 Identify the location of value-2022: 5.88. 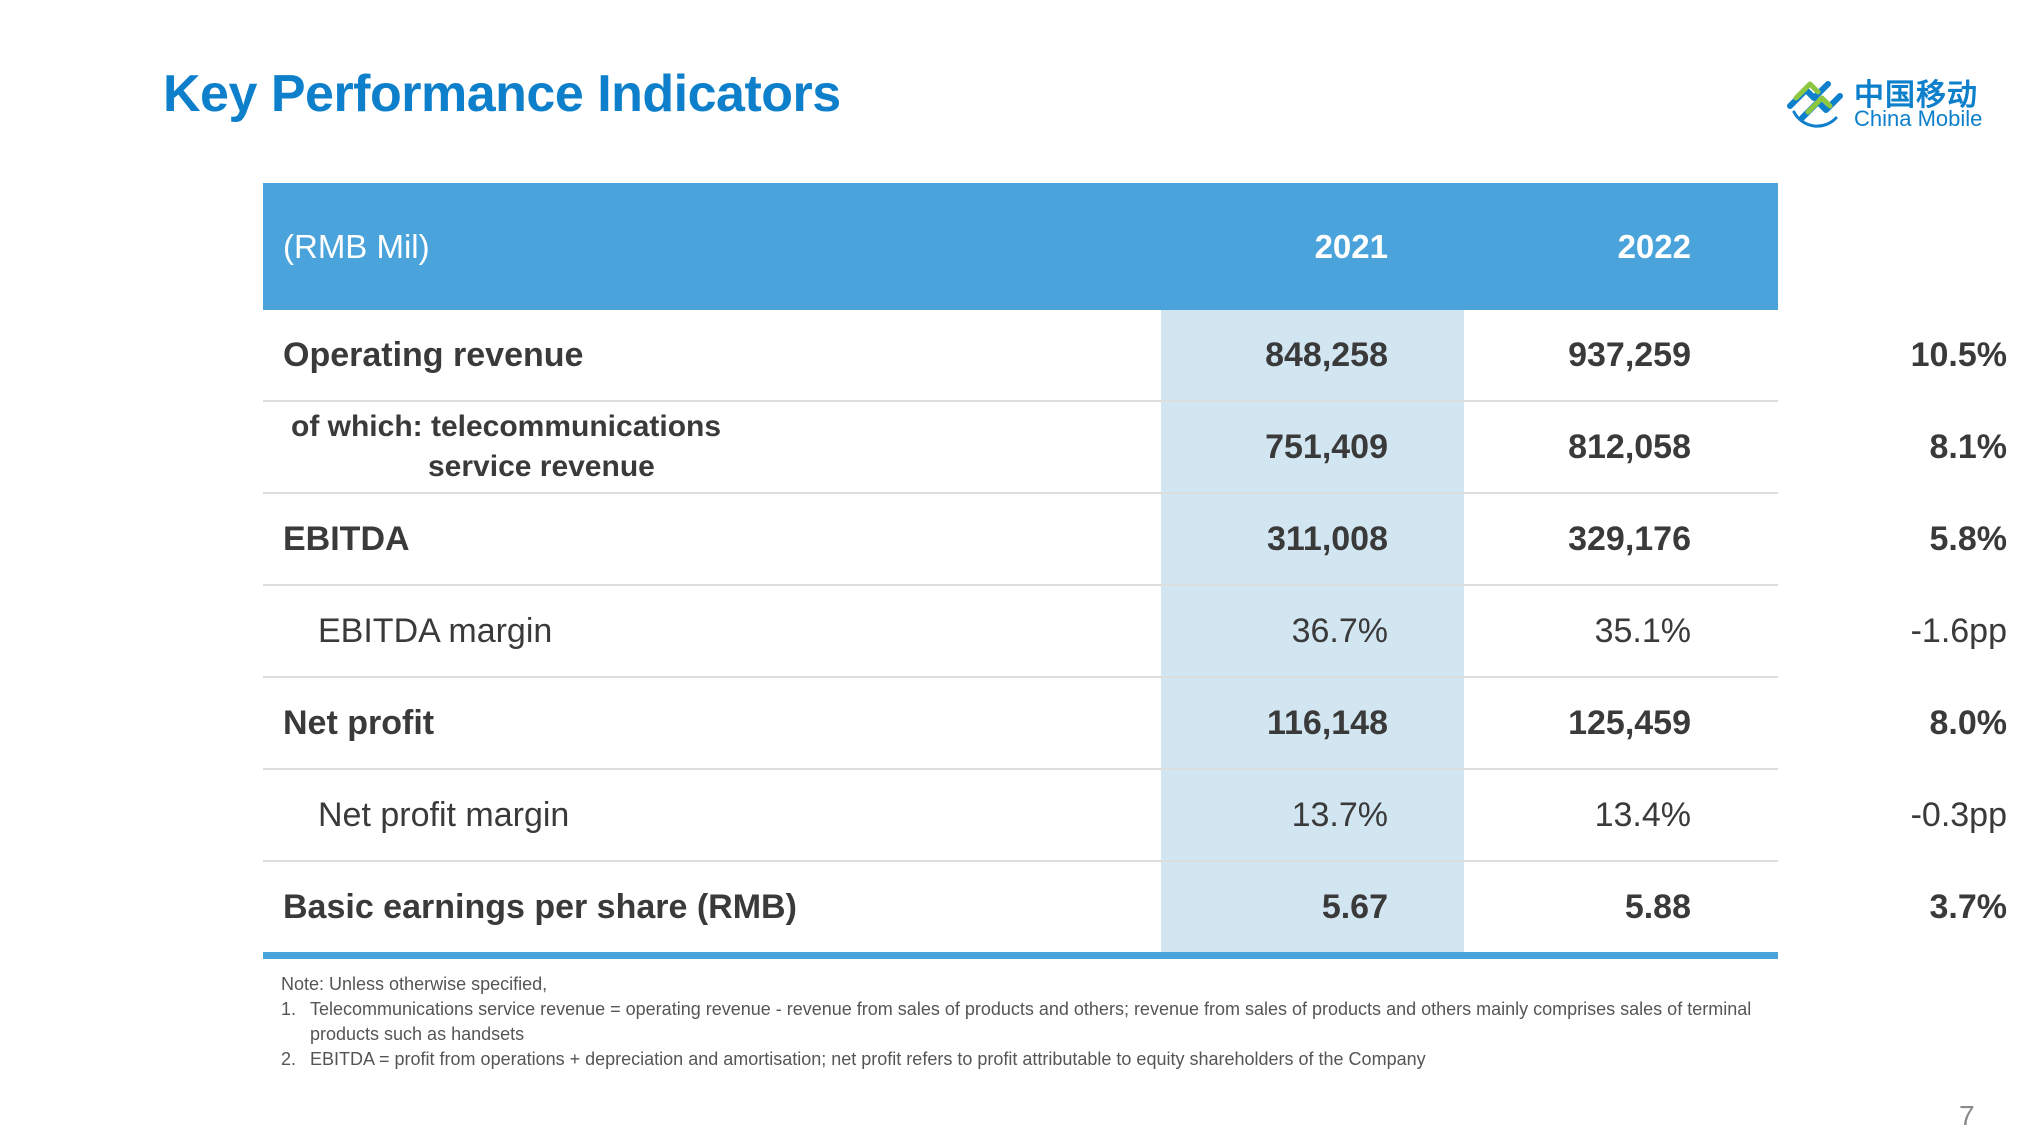
(1657, 906).